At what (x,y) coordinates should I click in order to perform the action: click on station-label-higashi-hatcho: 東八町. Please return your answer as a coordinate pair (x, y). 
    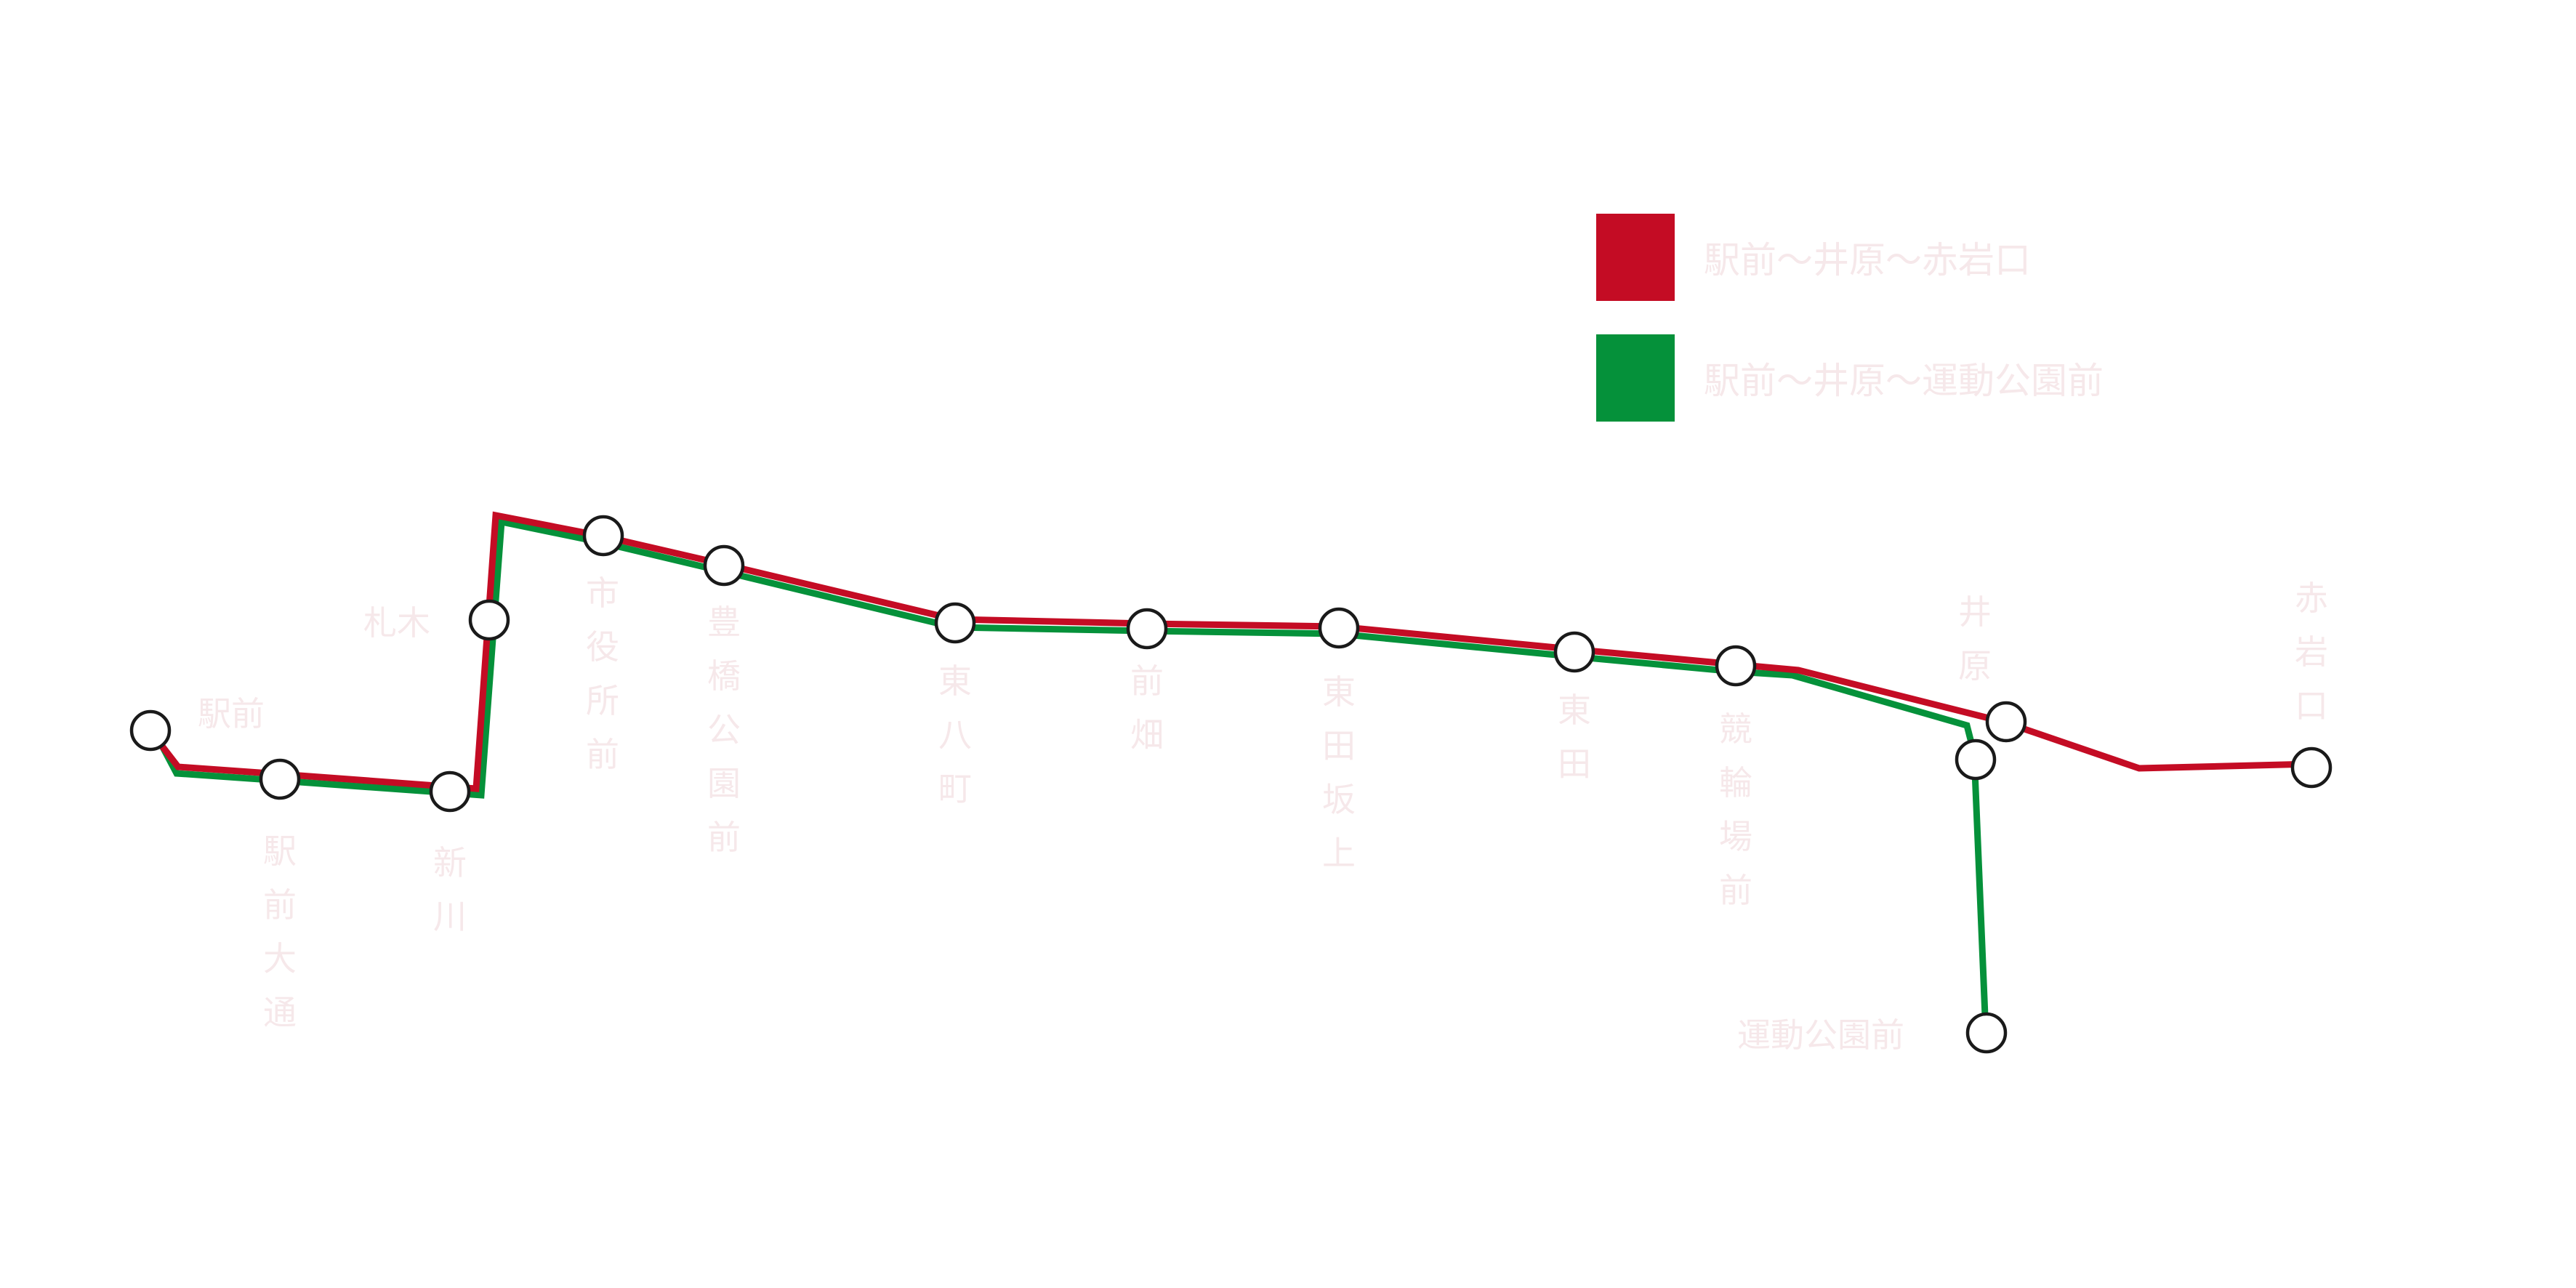
    Looking at the image, I should click on (955, 734).